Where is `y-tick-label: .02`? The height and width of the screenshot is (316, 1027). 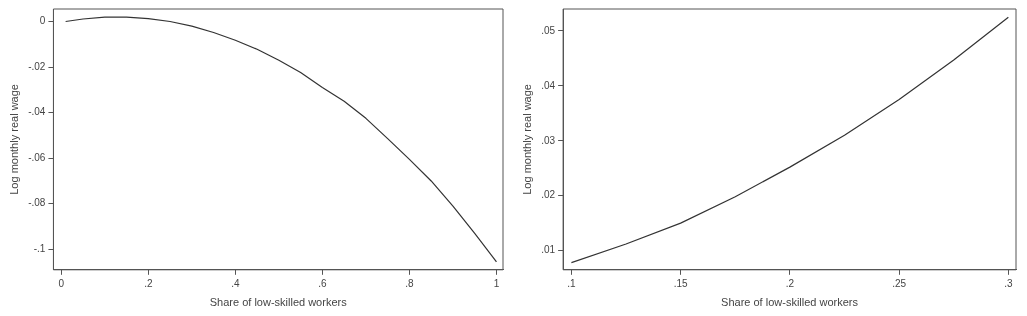 y-tick-label: .02 is located at coordinates (548, 195).